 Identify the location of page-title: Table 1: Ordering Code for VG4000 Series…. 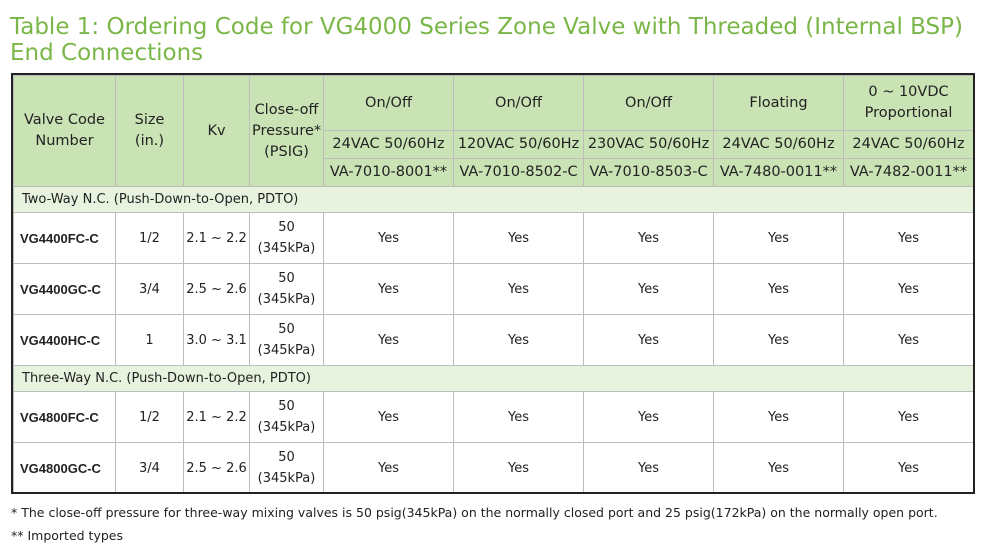
(486, 40).